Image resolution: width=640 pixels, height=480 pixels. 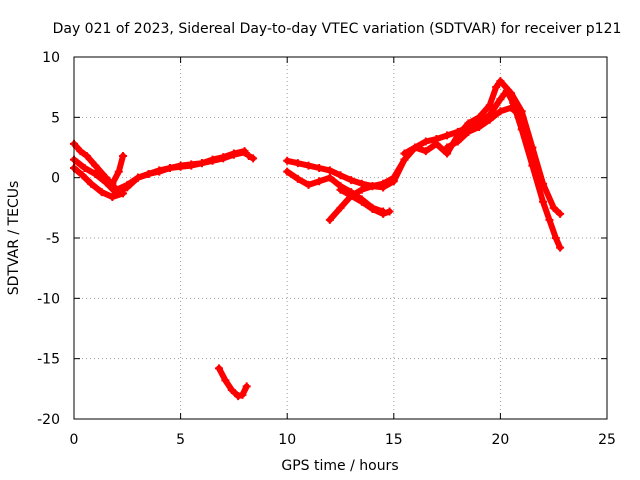 What do you see at coordinates (607, 440) in the screenshot?
I see `x-tick-label: 25` at bounding box center [607, 440].